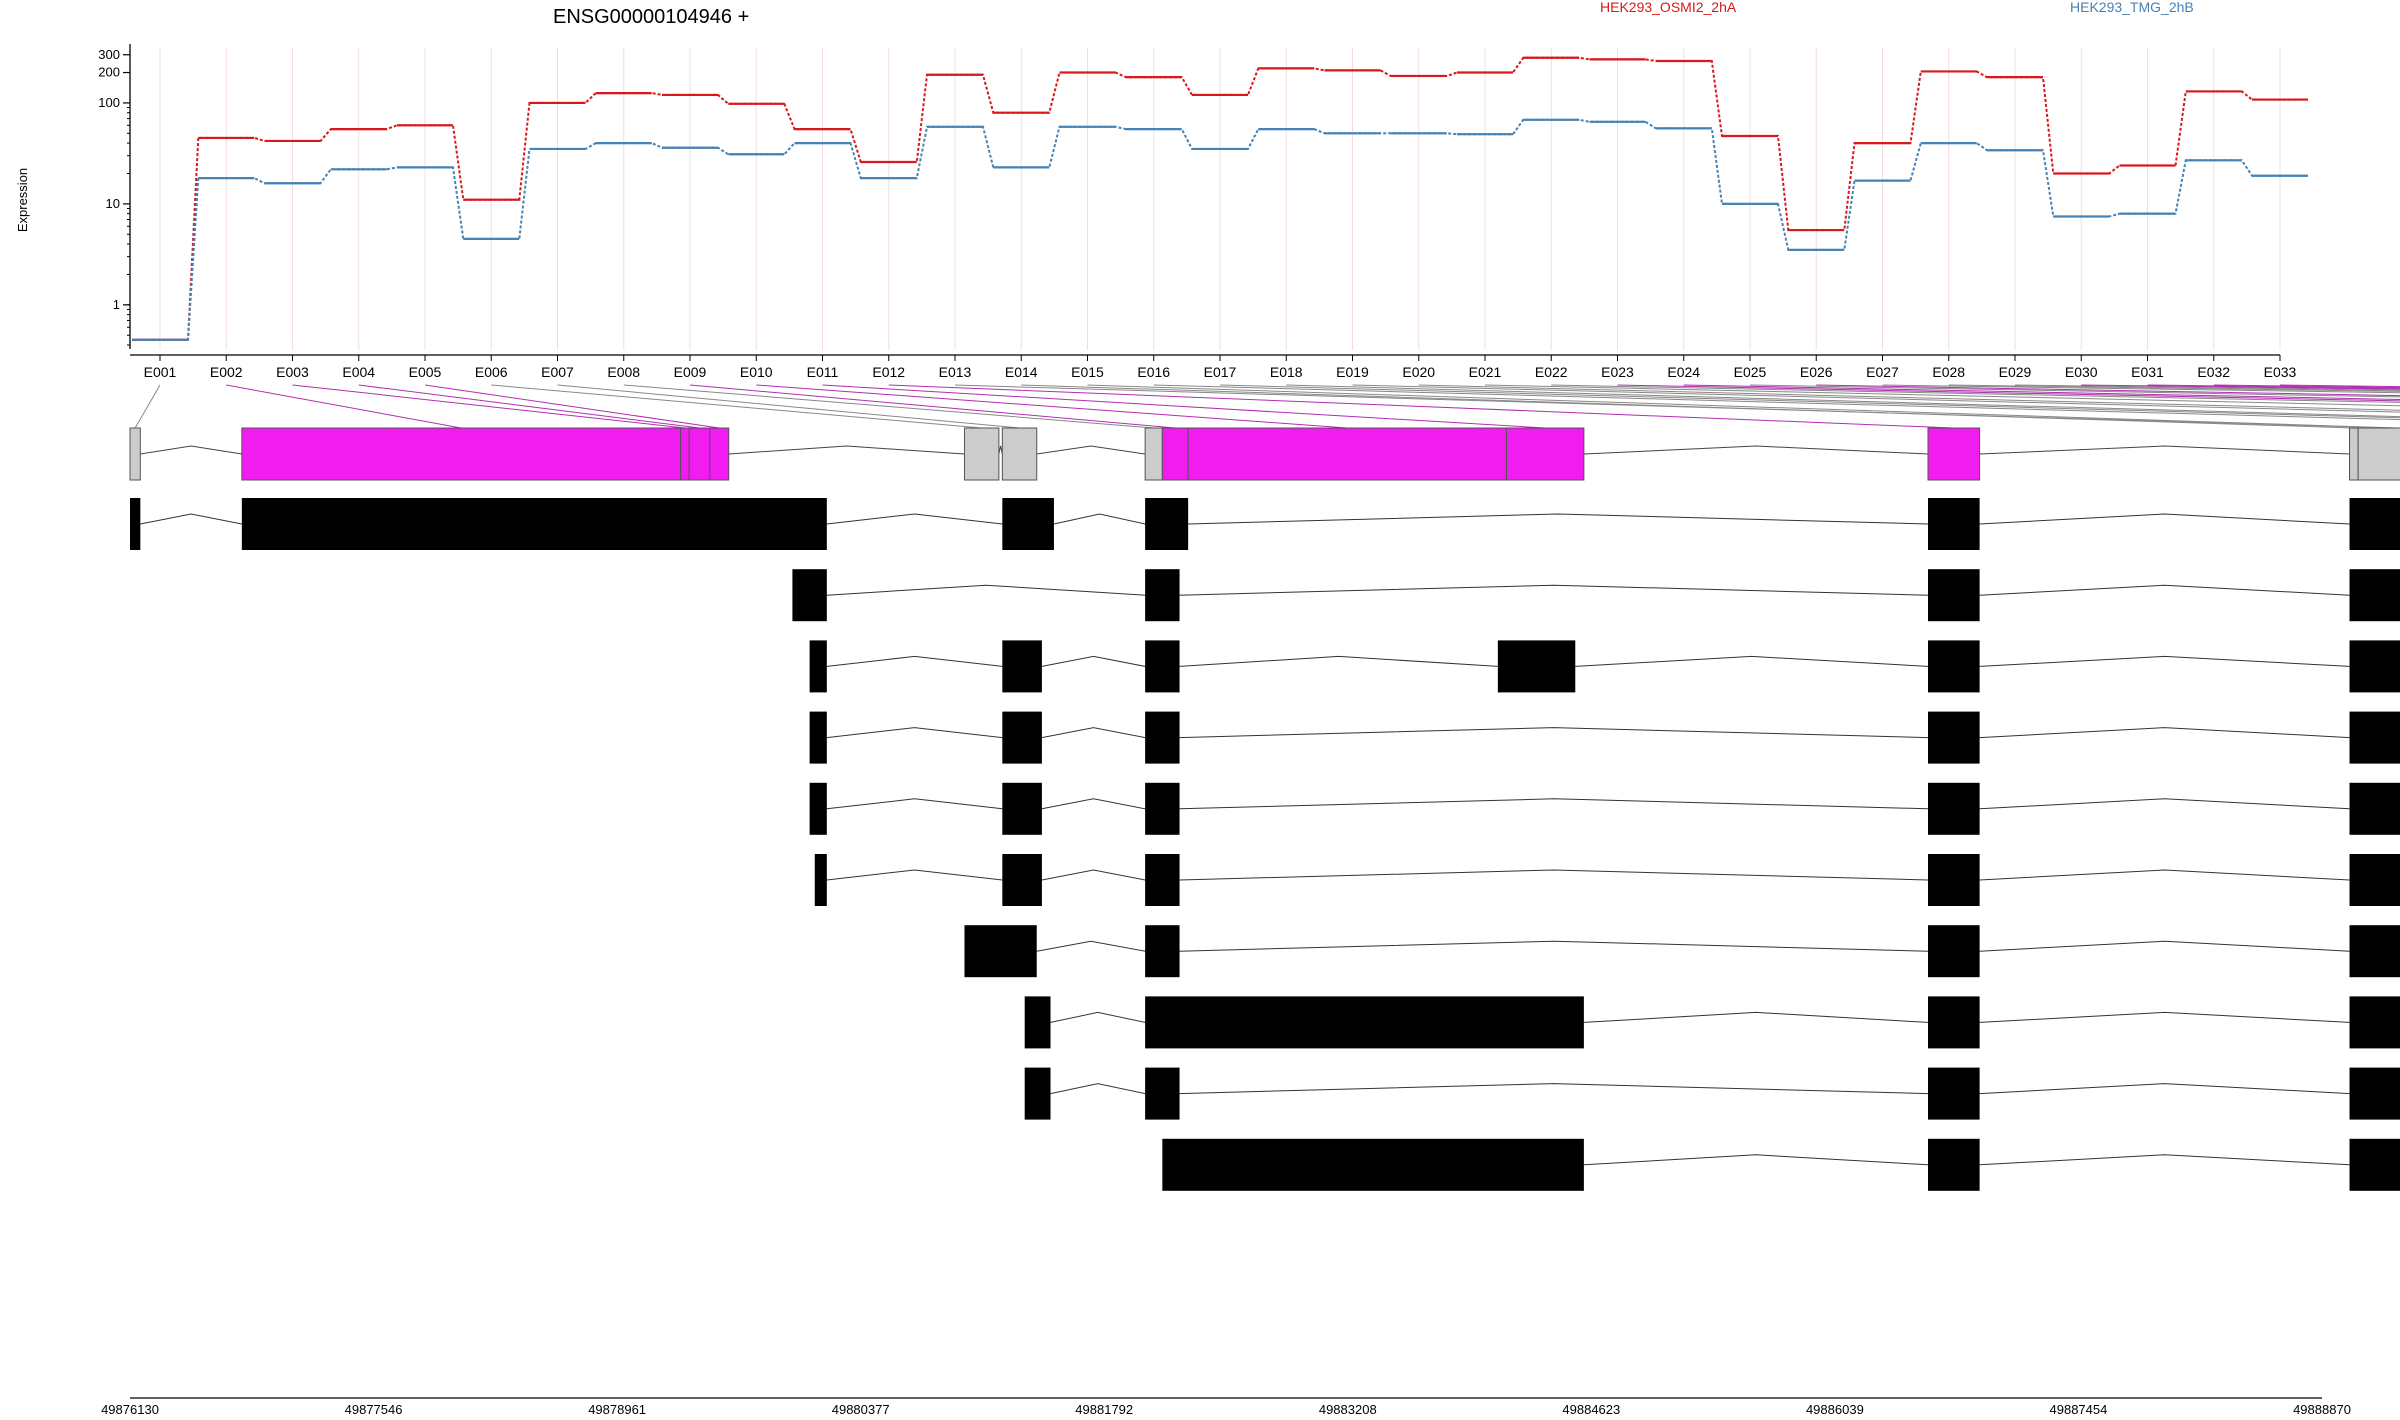 The width and height of the screenshot is (2400, 1420). I want to click on exon-label: E005, so click(425, 372).